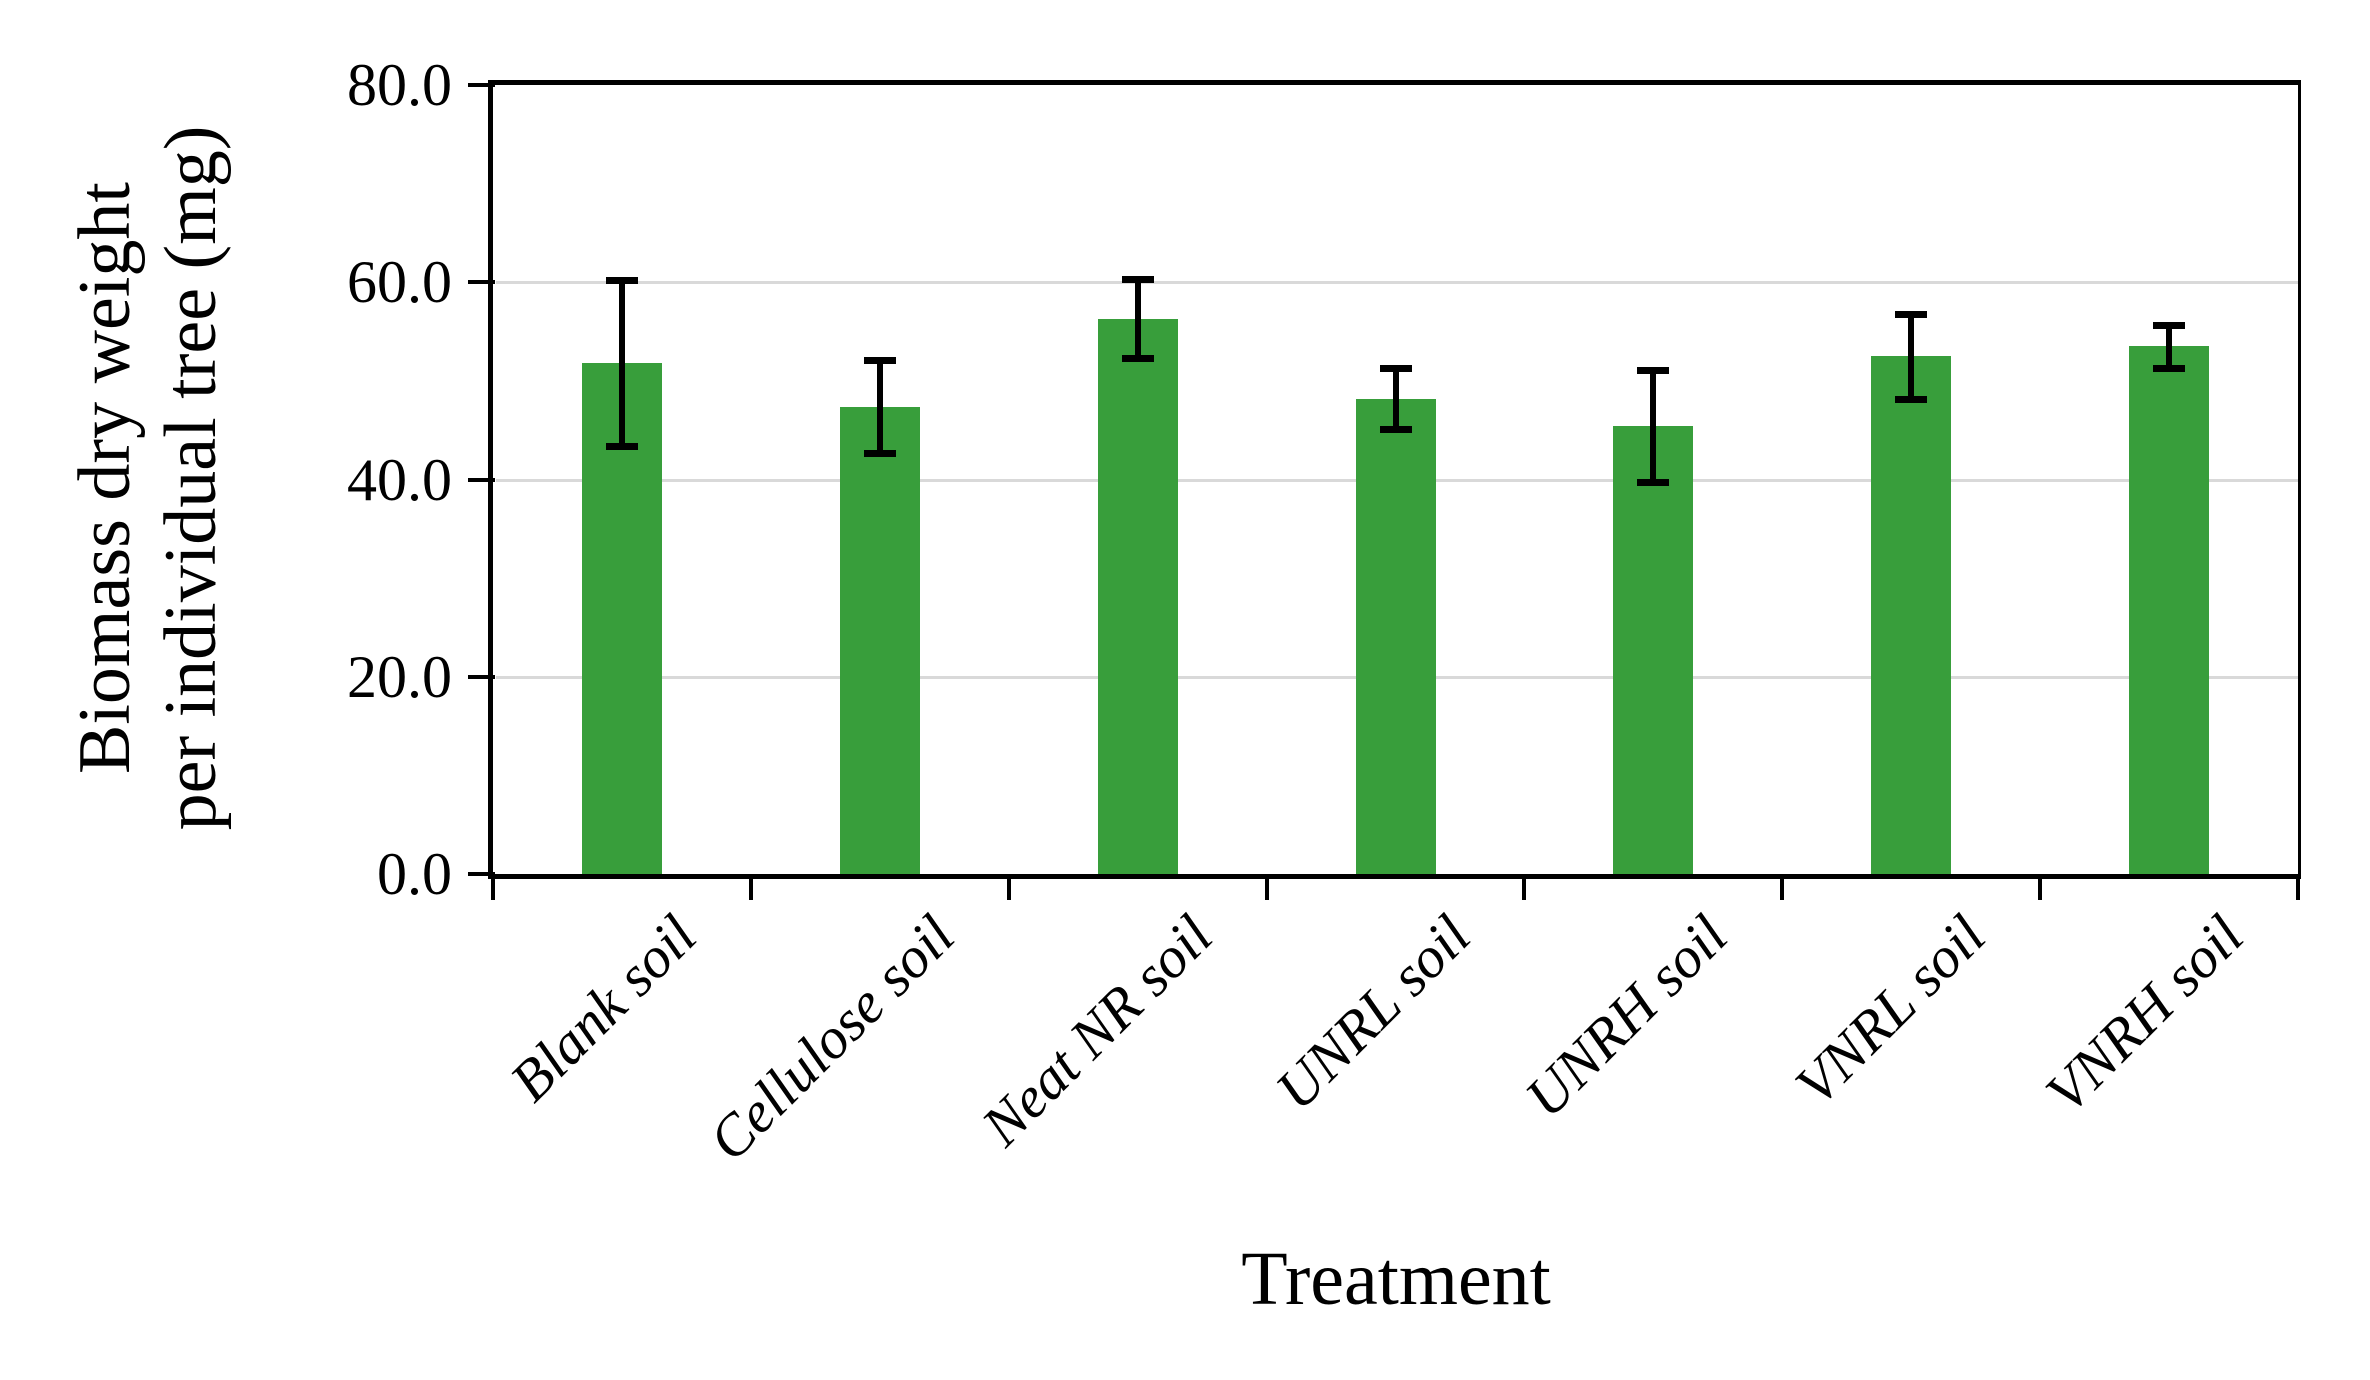 The height and width of the screenshot is (1380, 2370). I want to click on y-axis-line, so click(490, 479).